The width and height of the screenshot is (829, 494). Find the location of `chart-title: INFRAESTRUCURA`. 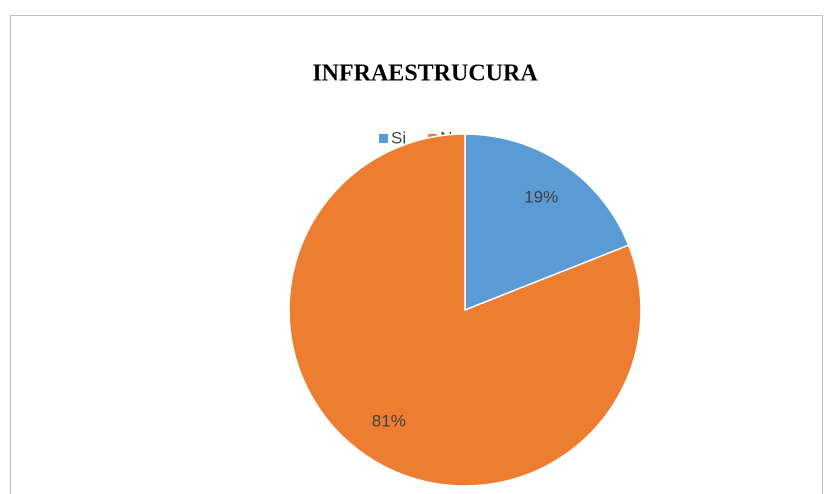

chart-title: INFRAESTRUCURA is located at coordinates (425, 74).